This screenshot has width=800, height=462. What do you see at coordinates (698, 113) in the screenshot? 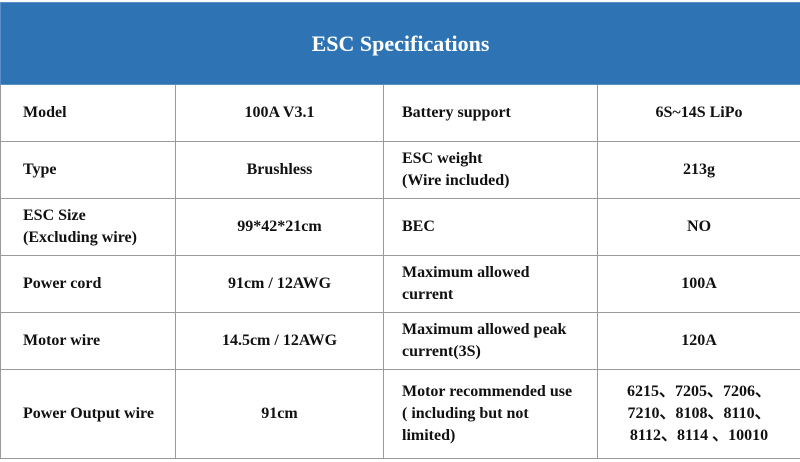
I see `spec-value: 6S~14S LiPo` at bounding box center [698, 113].